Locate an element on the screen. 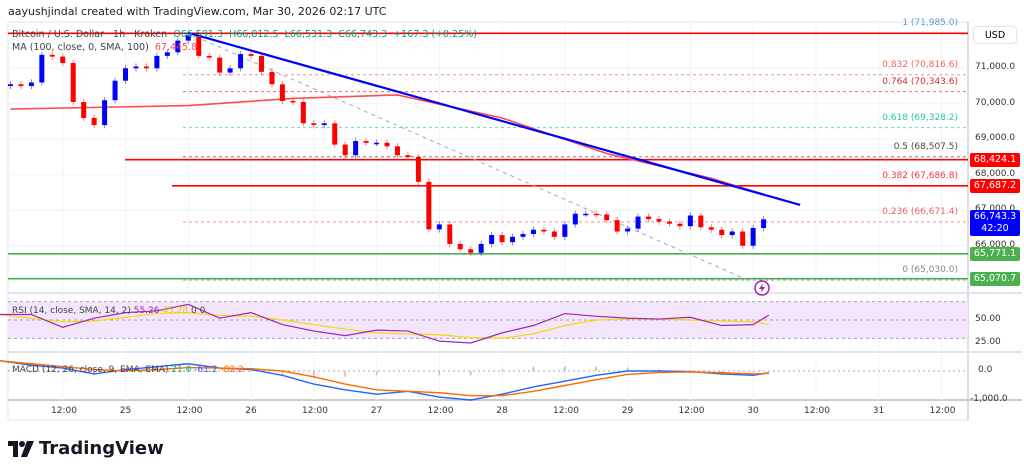 The image size is (1024, 472). fib-label: 1 (71,985.0) is located at coordinates (930, 23).